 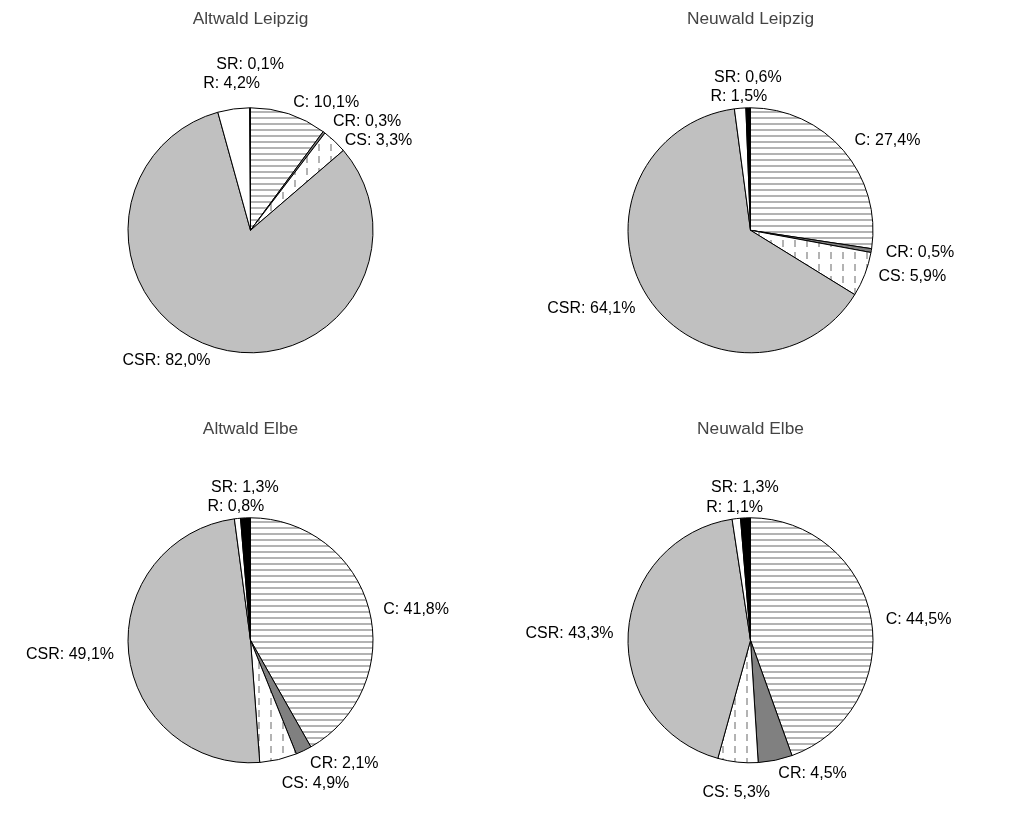 I want to click on slice-label: CS: 4,9%, so click(x=315, y=782).